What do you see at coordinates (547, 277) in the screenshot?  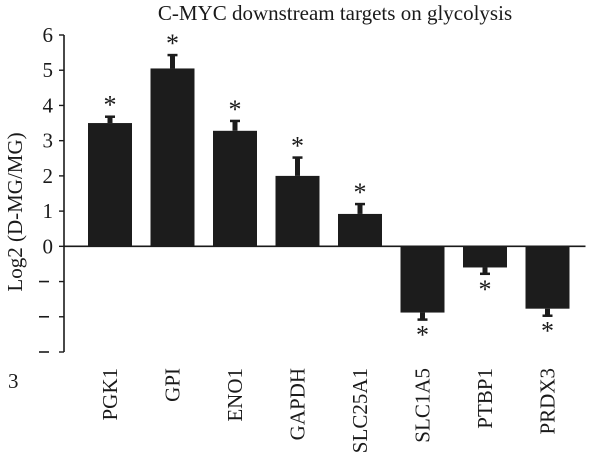 I see `bar-prdx3` at bounding box center [547, 277].